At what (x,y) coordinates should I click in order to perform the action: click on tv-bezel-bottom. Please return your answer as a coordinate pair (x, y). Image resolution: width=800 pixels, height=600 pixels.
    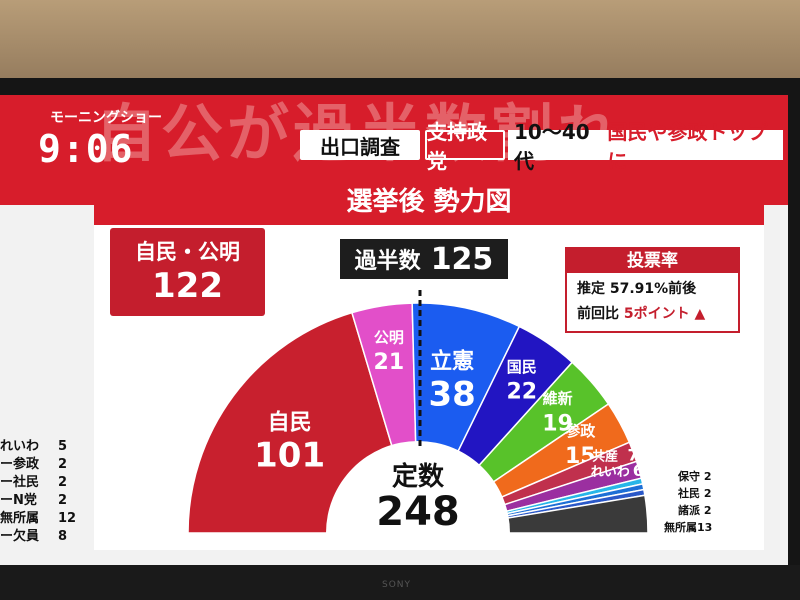
    Looking at the image, I should click on (400, 582).